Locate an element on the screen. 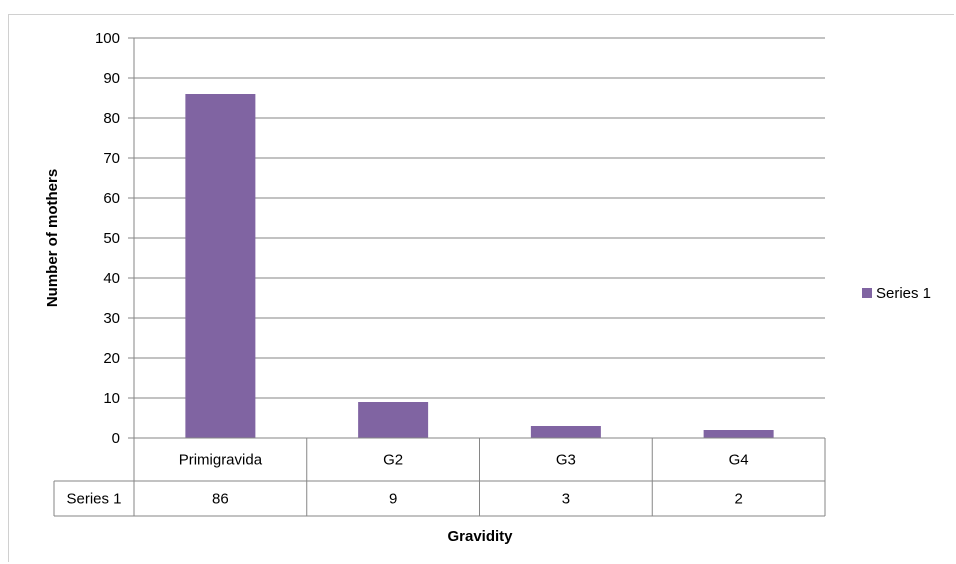 This screenshot has width=956, height=564. legend: Series 1 is located at coordinates (896, 293).